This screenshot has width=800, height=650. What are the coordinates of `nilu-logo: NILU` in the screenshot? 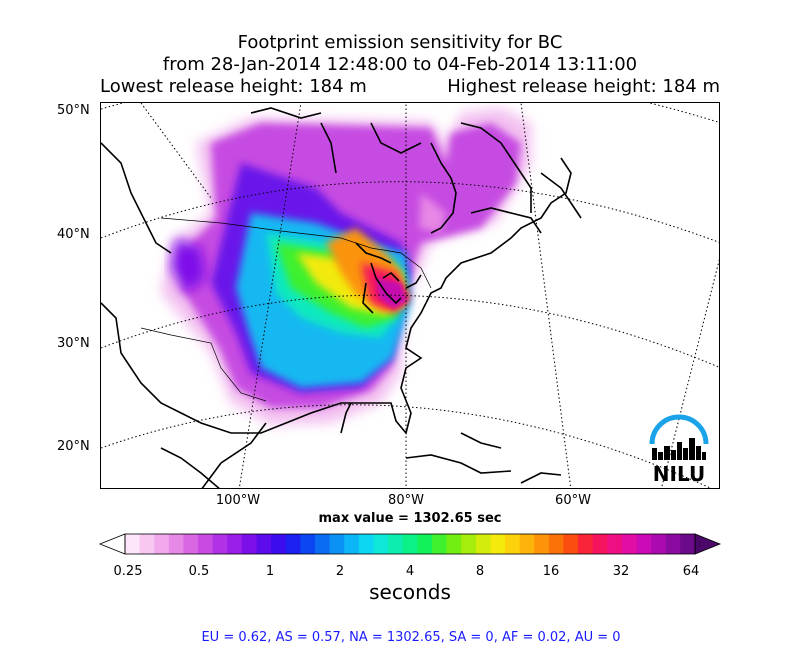 It's located at (679, 450).